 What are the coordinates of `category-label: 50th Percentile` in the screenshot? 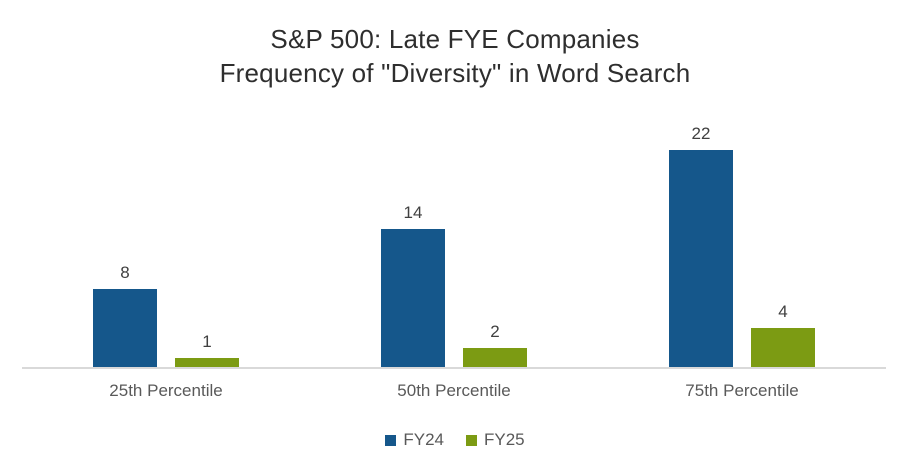 It's located at (454, 390).